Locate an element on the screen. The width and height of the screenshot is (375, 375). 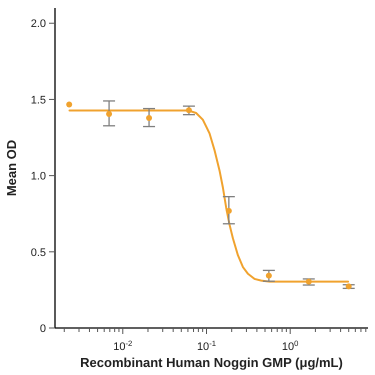
y-tick-label: 0.5 is located at coordinates (38, 252).